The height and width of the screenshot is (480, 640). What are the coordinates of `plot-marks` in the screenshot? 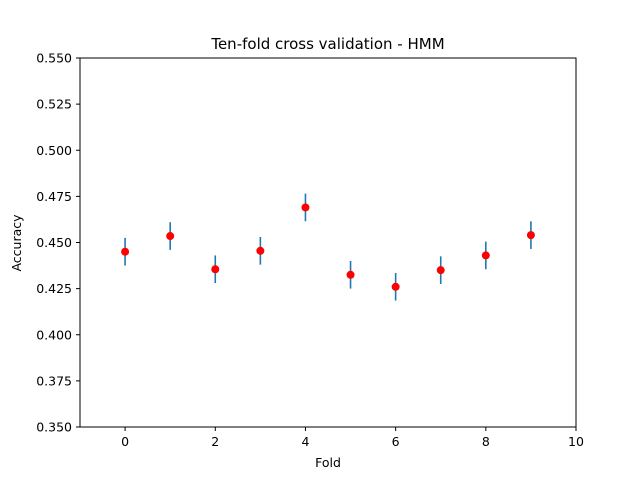 It's located at (328, 247).